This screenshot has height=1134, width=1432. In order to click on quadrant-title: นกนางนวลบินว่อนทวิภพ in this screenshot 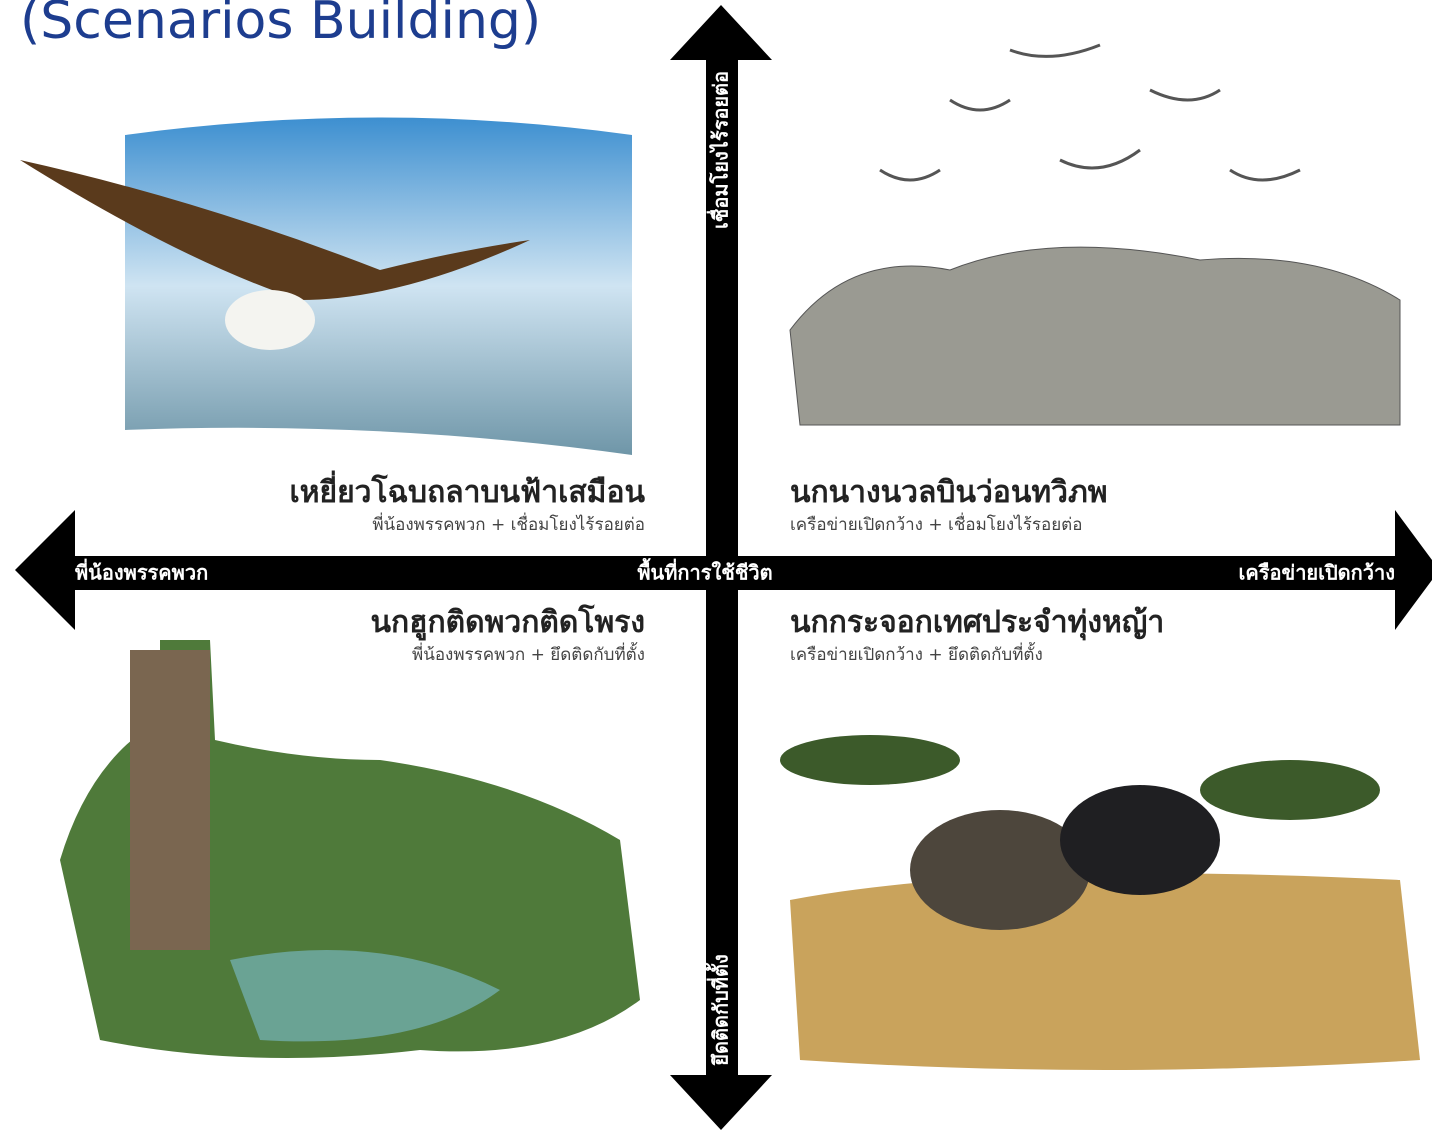, I will do `click(949, 492)`.